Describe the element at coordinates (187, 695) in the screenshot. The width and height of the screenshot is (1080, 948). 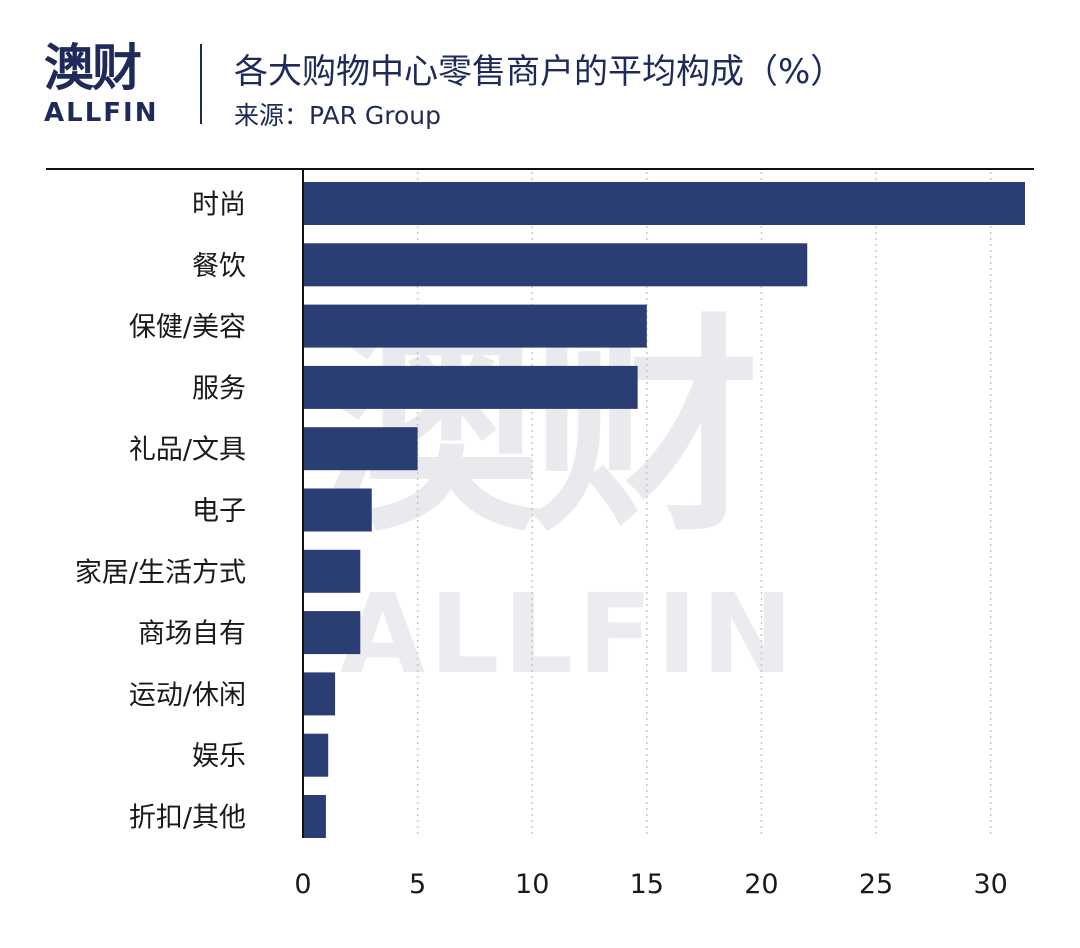
I see `category-label: 运动/休闲` at that location.